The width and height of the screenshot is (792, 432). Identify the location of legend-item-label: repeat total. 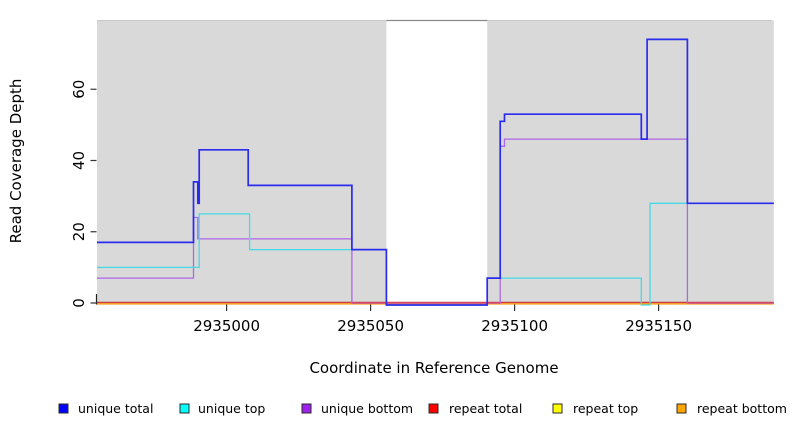
(485, 408).